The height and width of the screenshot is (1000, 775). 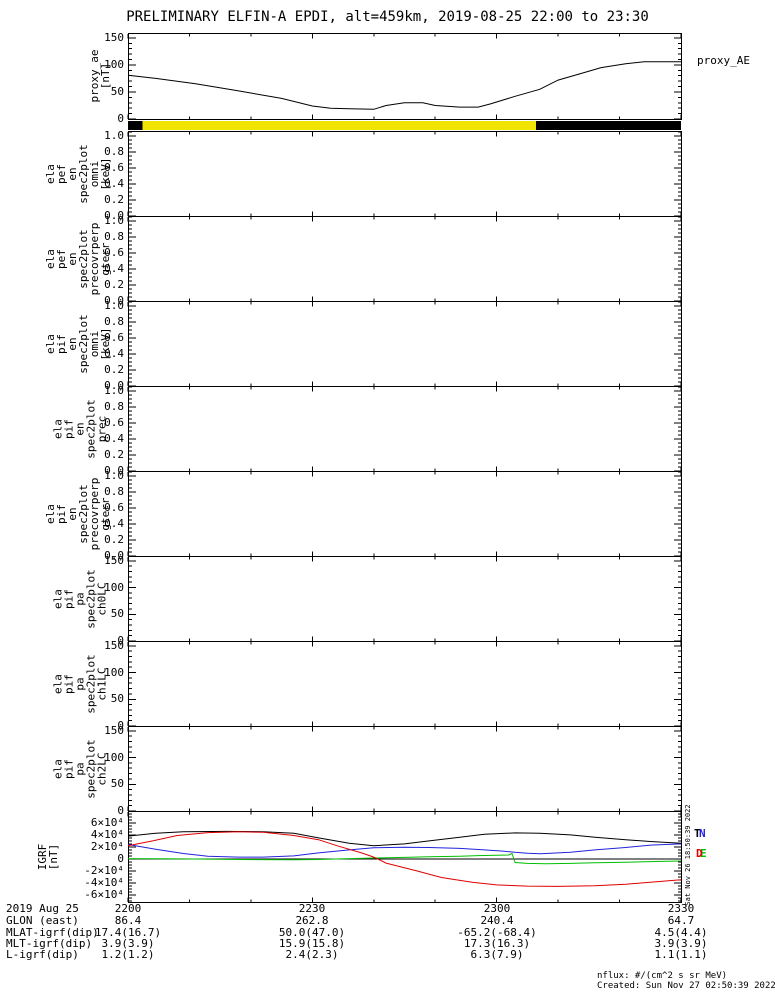 What do you see at coordinates (699, 853) in the screenshot?
I see `igrf-legend-letter-D: D` at bounding box center [699, 853].